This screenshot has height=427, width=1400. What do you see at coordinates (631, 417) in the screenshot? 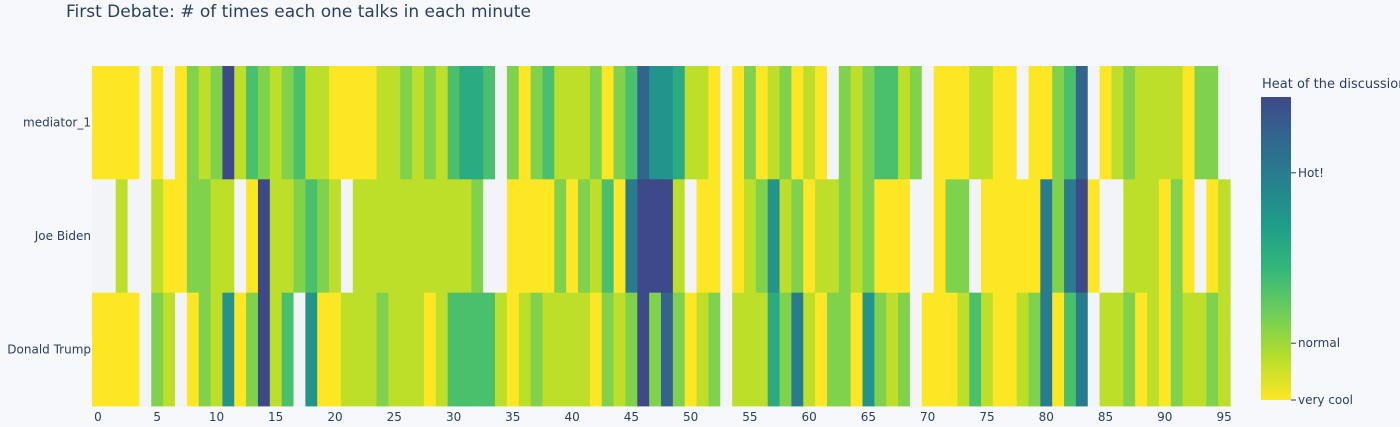
I see `x-tick-label: 45` at bounding box center [631, 417].